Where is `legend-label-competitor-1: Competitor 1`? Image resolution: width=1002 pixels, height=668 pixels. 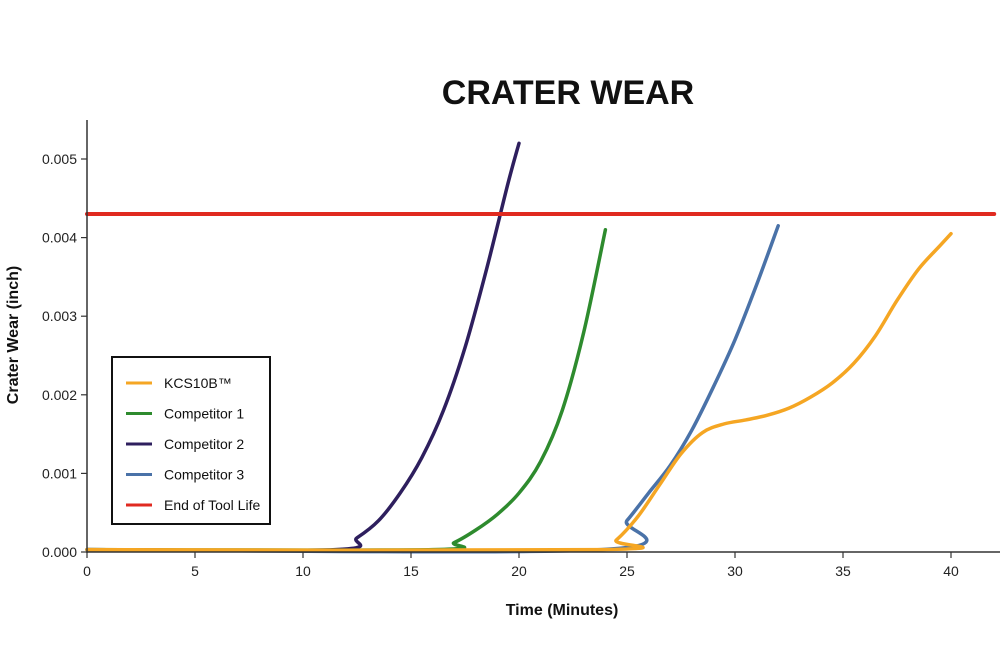
legend-label-competitor-1: Competitor 1 is located at coordinates (204, 414).